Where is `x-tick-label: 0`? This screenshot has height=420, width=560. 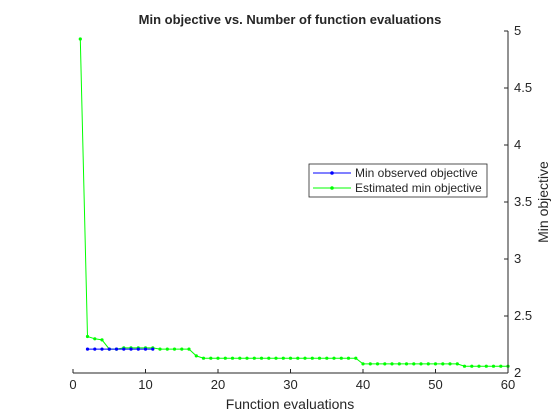 x-tick-label: 0 is located at coordinates (72, 384).